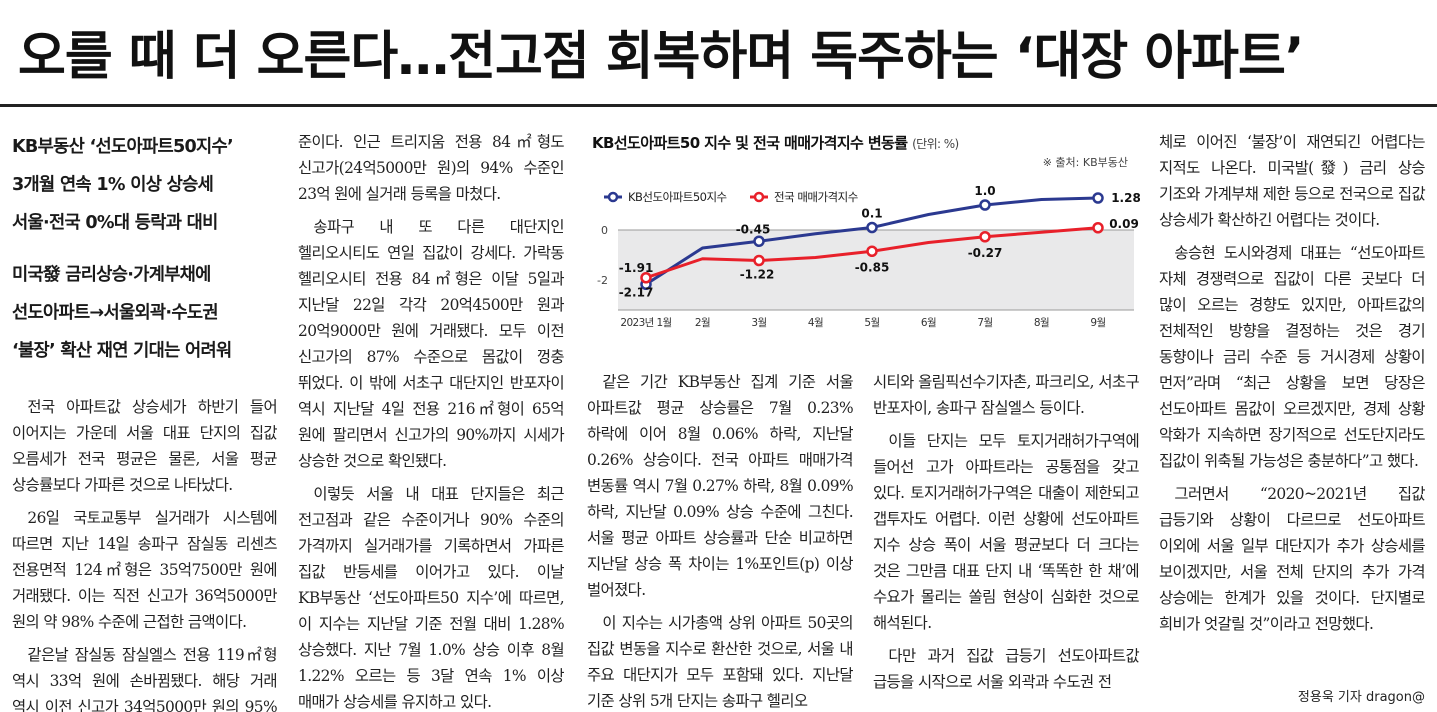 The height and width of the screenshot is (712, 1437). Describe the element at coordinates (757, 275) in the screenshot. I see `data-label: -1.22` at that location.